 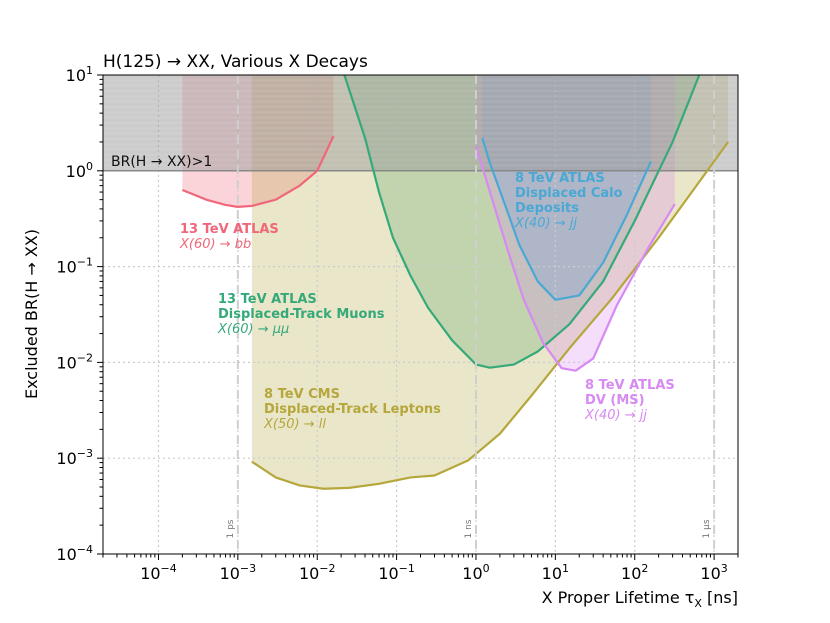 I want to click on x-axis-label: X Proper Lifetime τX [ns], so click(x=640, y=599).